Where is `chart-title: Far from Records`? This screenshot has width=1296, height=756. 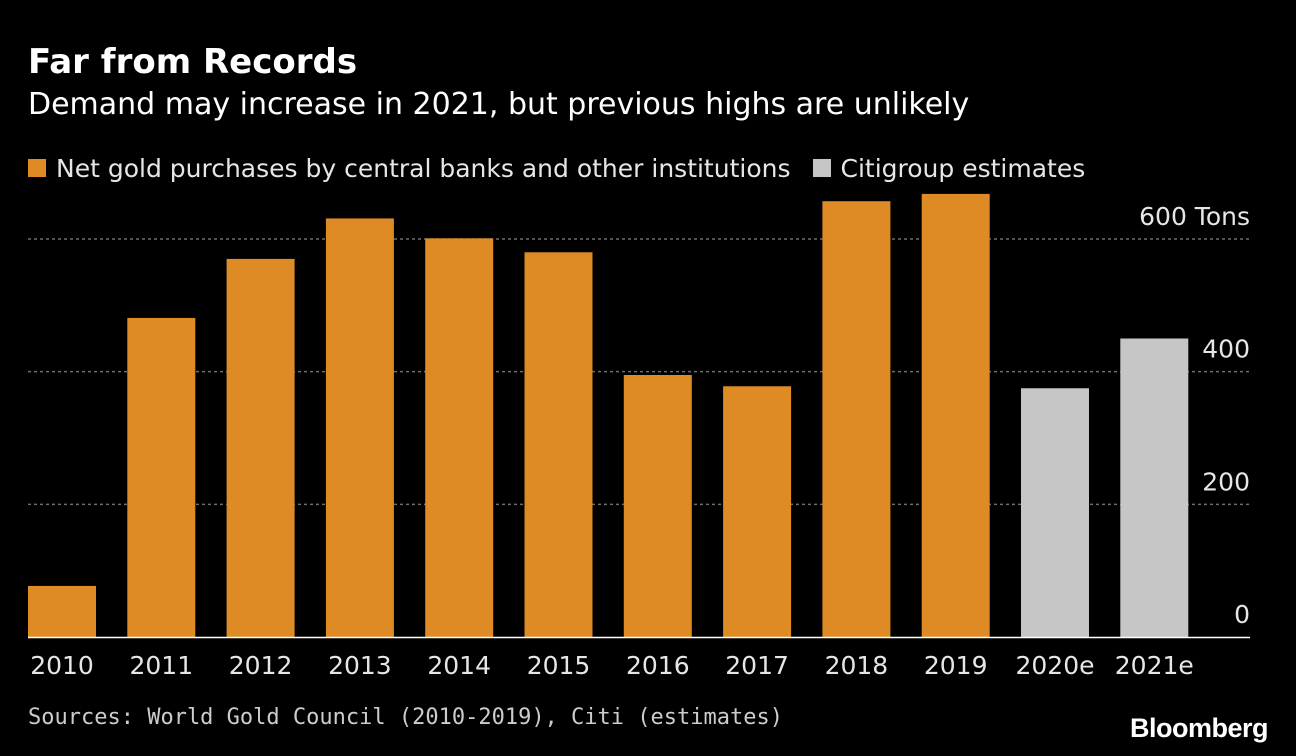 chart-title: Far from Records is located at coordinates (193, 62).